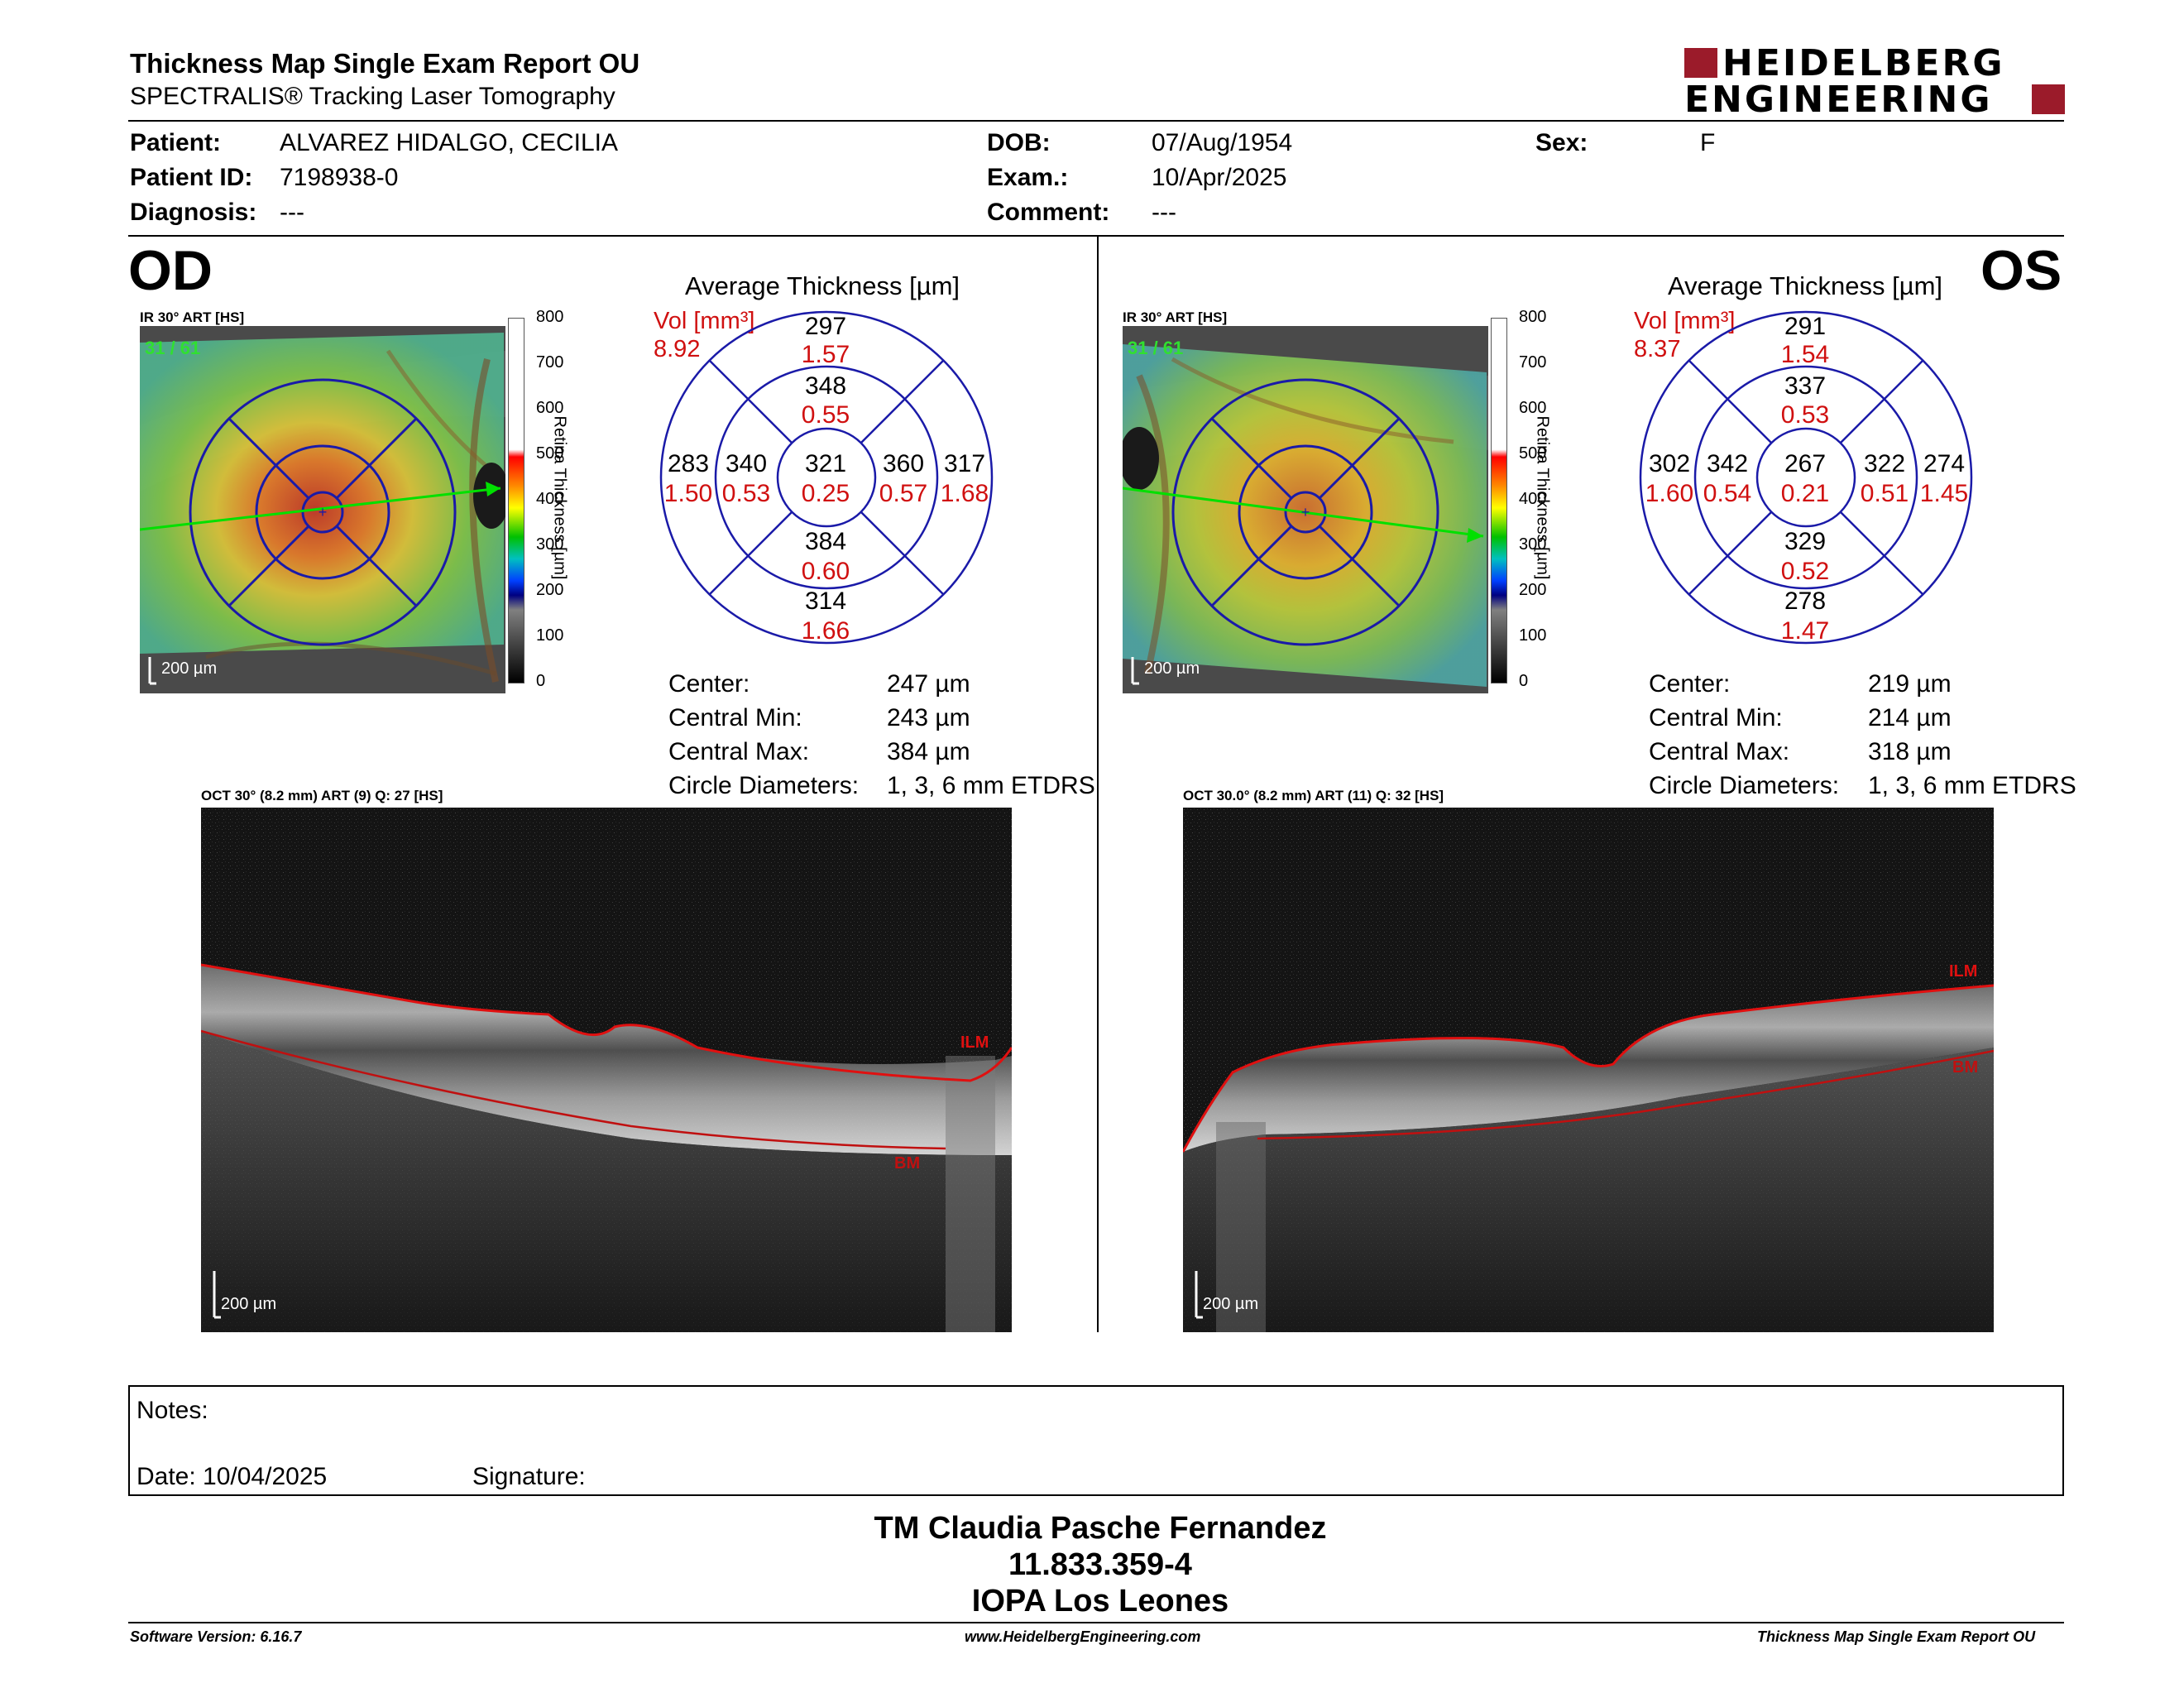  I want to click on os-etdrs-grid, so click(1806, 477).